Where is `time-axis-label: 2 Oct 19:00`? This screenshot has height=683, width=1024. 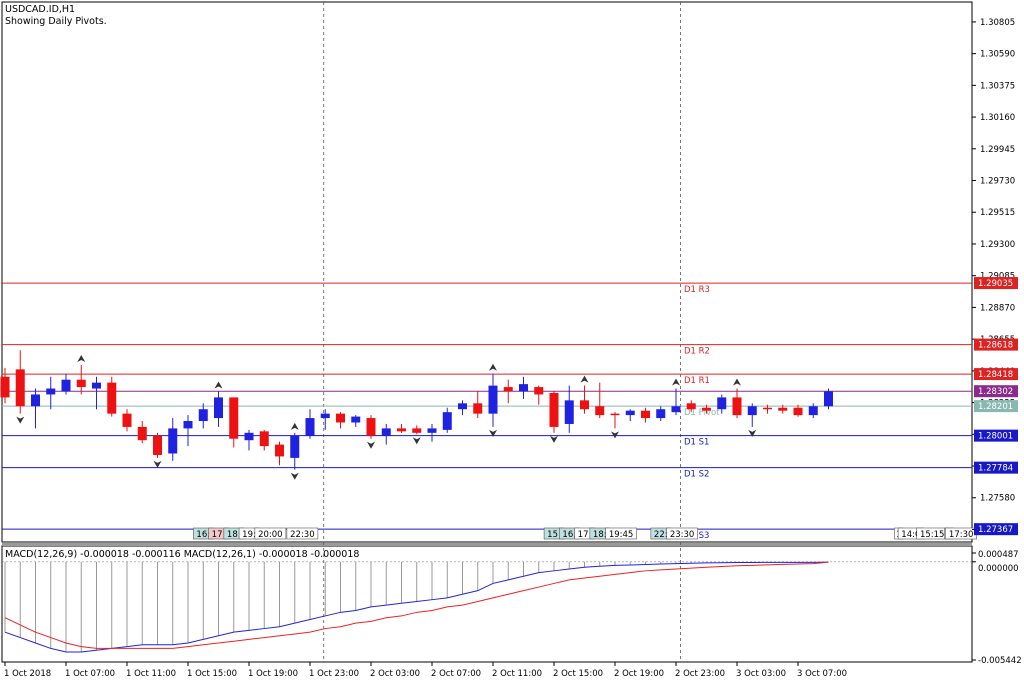 time-axis-label: 2 Oct 19:00 is located at coordinates (639, 674).